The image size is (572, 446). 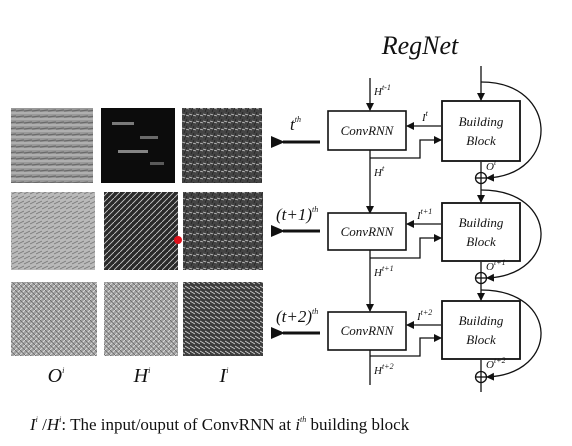 What do you see at coordinates (491, 165) in the screenshot?
I see `label-o-row1: Ot` at bounding box center [491, 165].